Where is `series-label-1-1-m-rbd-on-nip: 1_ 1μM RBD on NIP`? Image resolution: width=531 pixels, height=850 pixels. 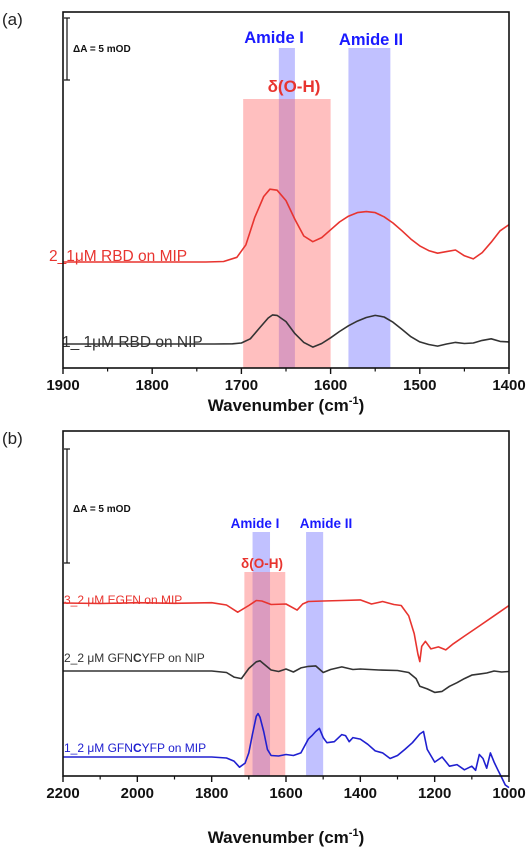 series-label-1-1-m-rbd-on-nip: 1_ 1μM RBD on NIP is located at coordinates (132, 342).